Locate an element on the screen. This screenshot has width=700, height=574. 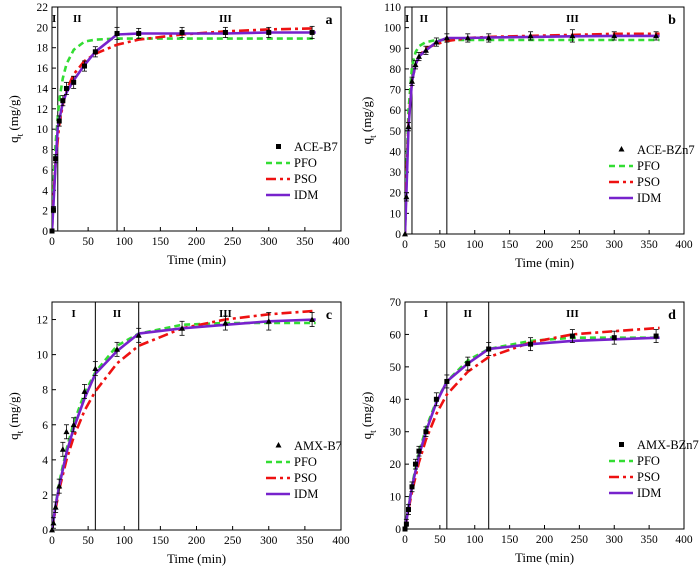
y-tick-label: 60 is located at coordinates (396, 111).